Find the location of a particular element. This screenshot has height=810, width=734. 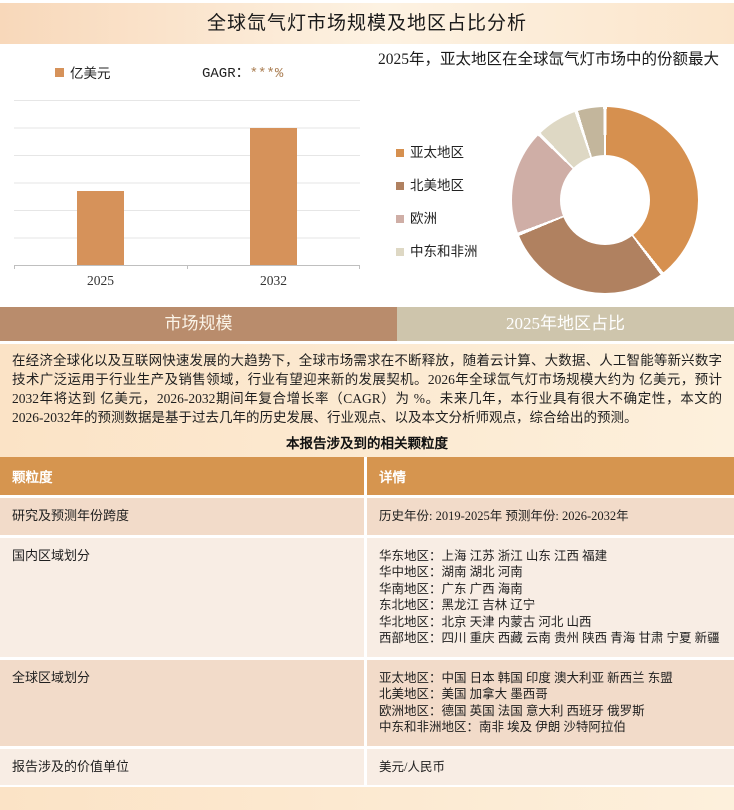

page-title: 全球氙气灯市场规模及地区占比分析 is located at coordinates (366, 23).